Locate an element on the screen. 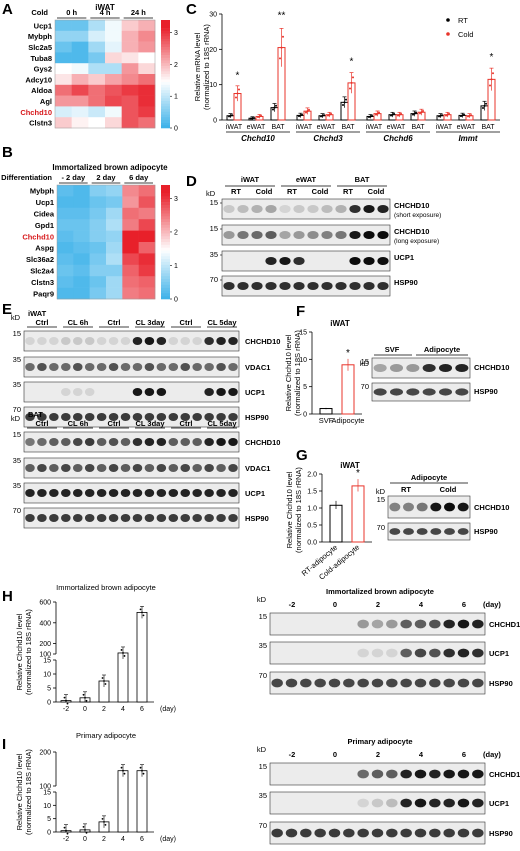 This screenshot has width=520, height=851. y-tick-label: 5 is located at coordinates (305, 387).